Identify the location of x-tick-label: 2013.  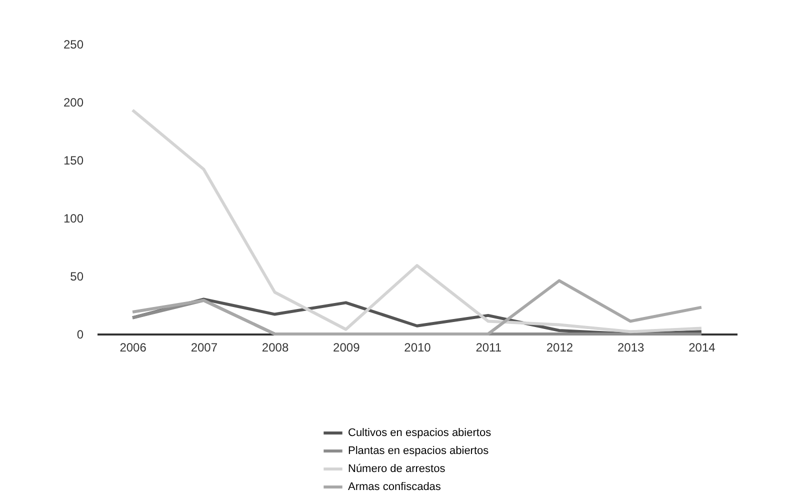
(631, 347).